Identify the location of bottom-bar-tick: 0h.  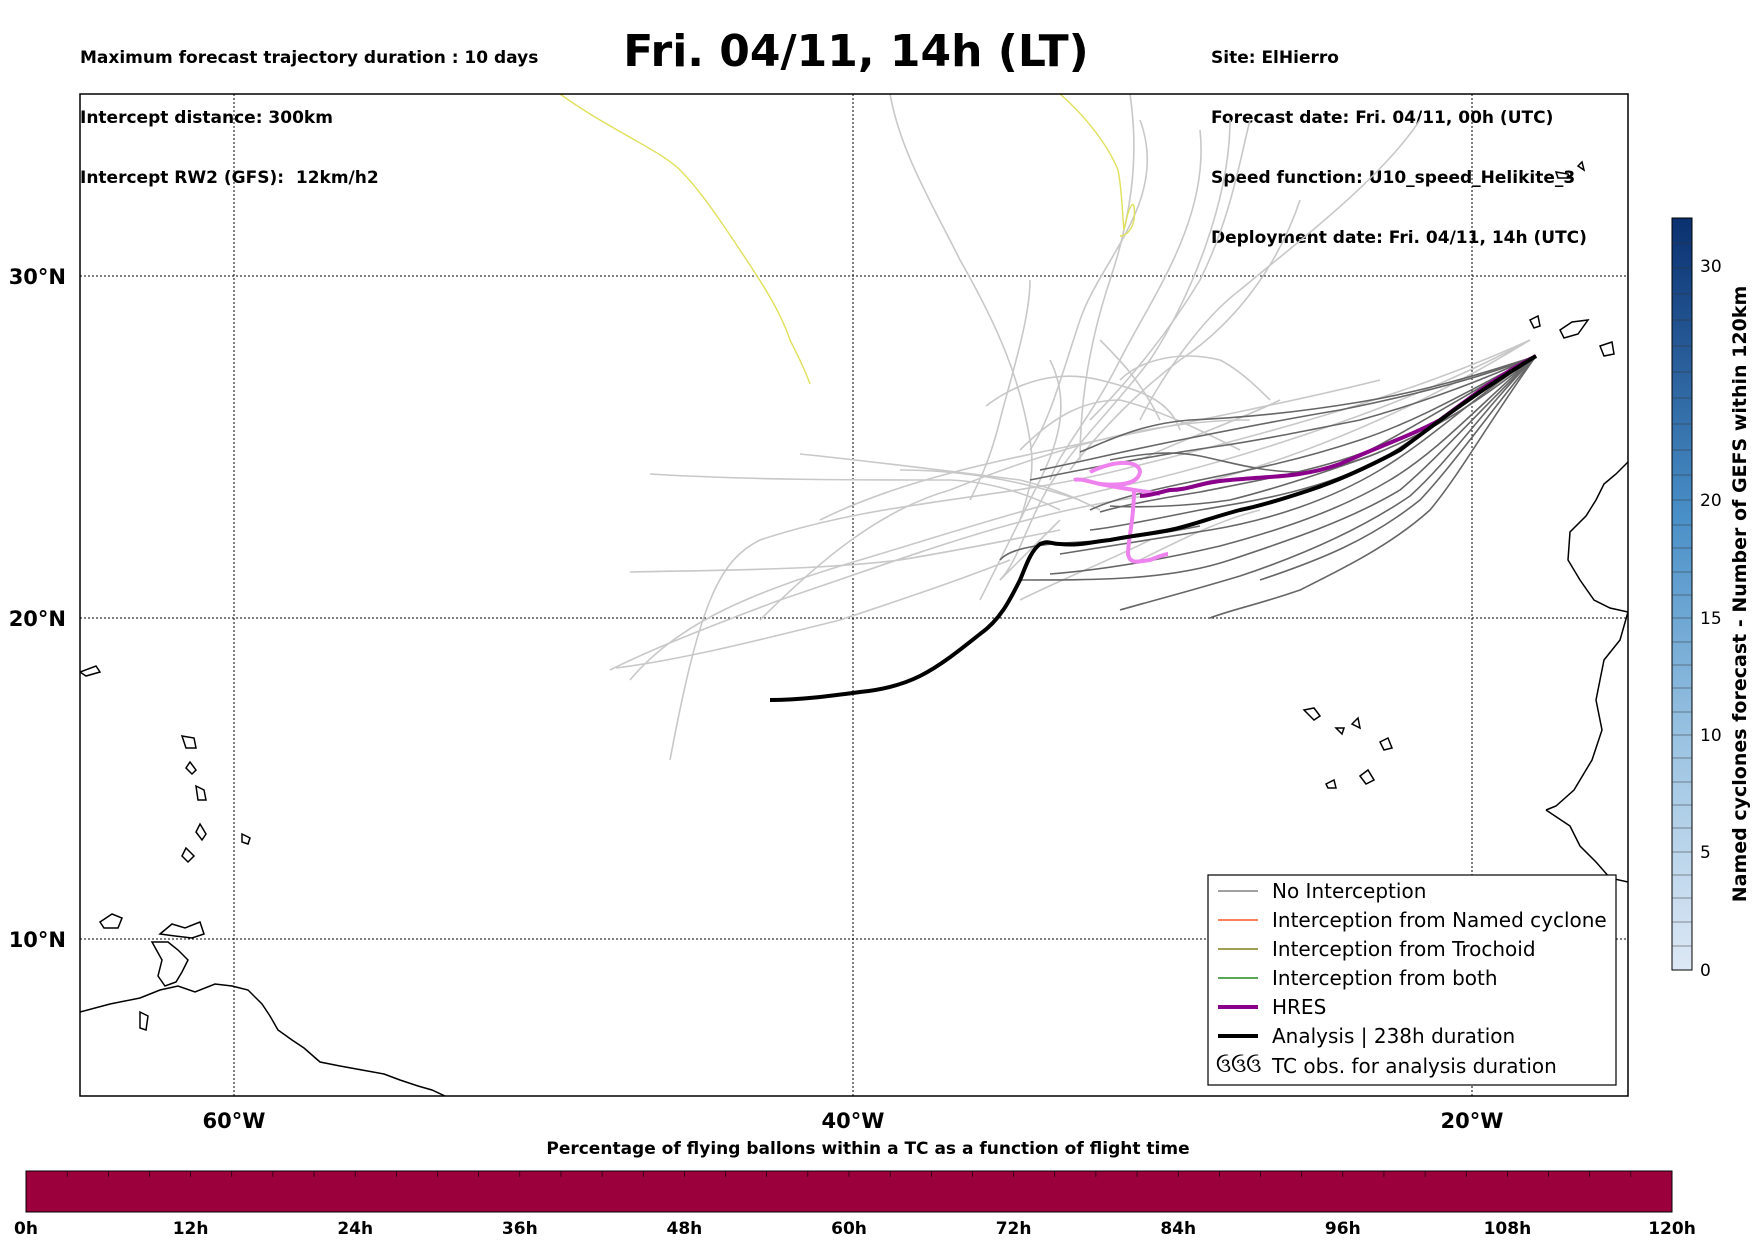
(26, 1229).